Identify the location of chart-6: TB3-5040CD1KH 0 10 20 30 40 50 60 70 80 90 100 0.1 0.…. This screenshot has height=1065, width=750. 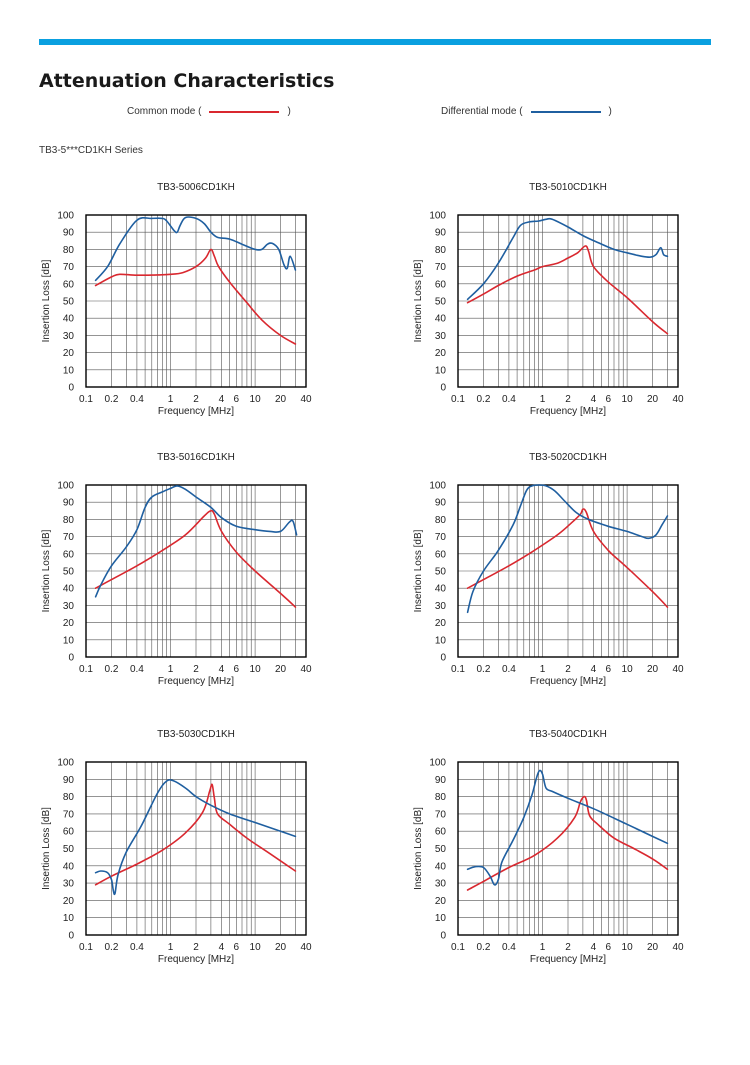
(548, 847).